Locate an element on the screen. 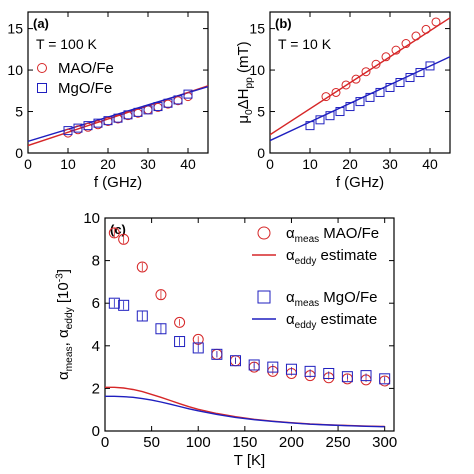 This screenshot has height=474, width=474. legend-symbol: α is located at coordinates (290, 255).